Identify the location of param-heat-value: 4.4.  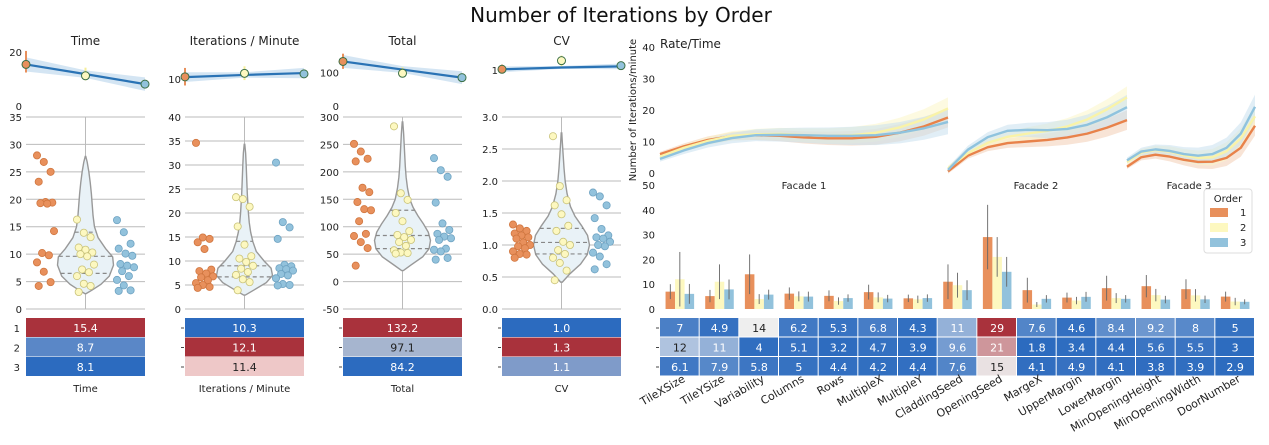
(918, 367).